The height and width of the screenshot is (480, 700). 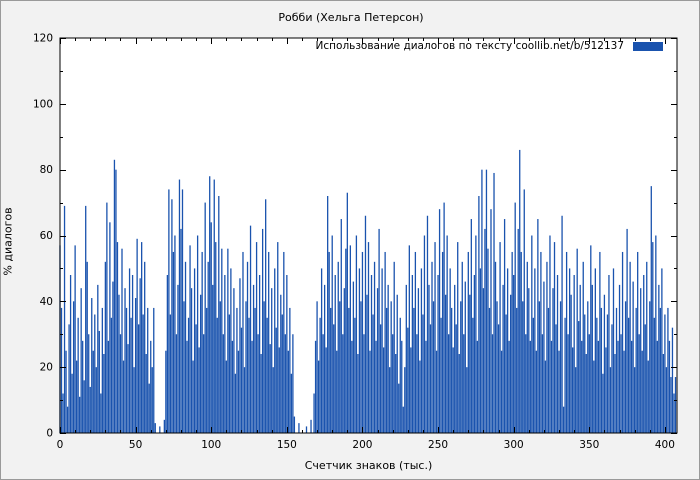 I want to click on x-tick-label: 250, so click(x=438, y=445).